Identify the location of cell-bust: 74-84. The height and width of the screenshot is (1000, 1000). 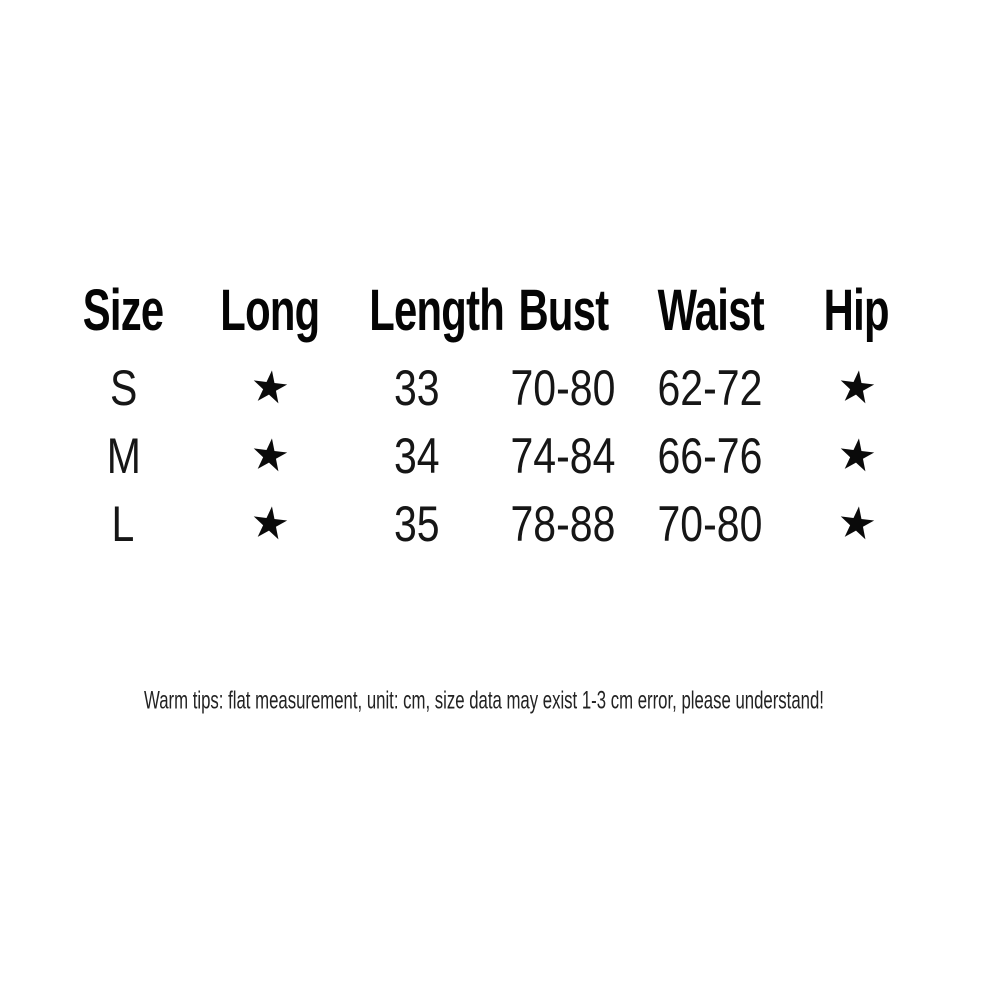
(563, 456).